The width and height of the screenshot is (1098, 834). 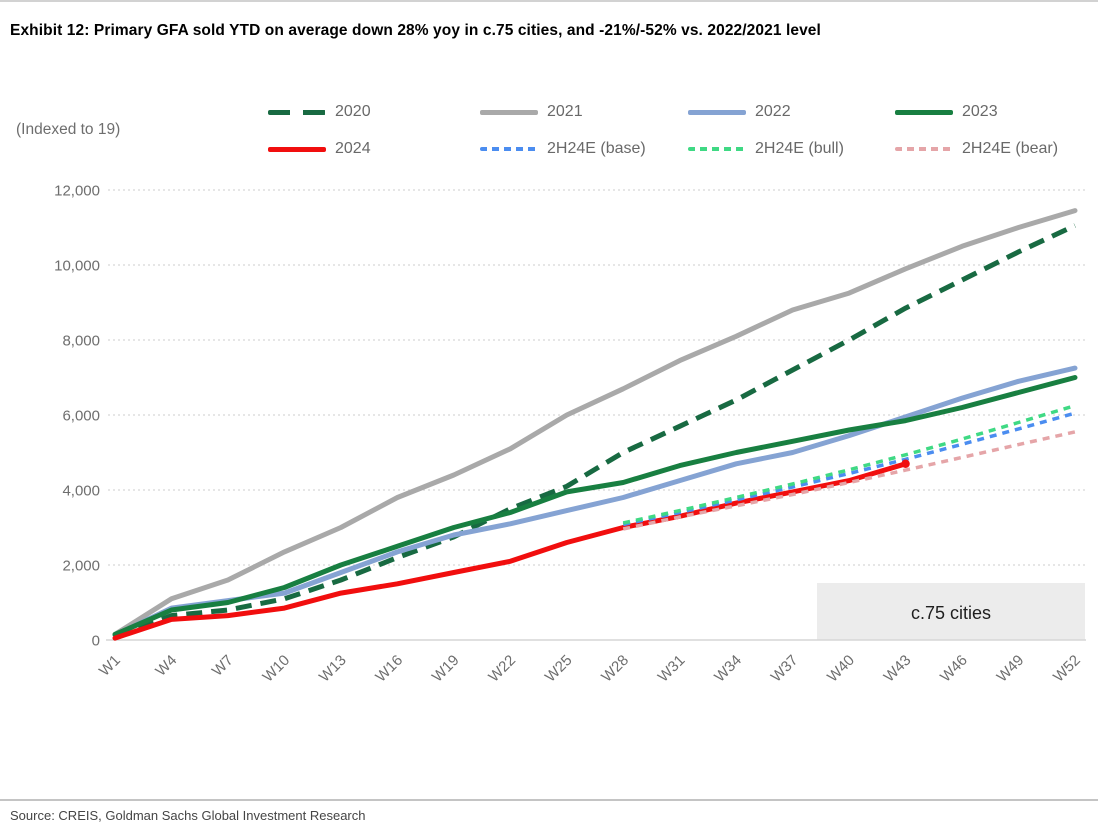 What do you see at coordinates (773, 111) in the screenshot?
I see `legend-label: 2022` at bounding box center [773, 111].